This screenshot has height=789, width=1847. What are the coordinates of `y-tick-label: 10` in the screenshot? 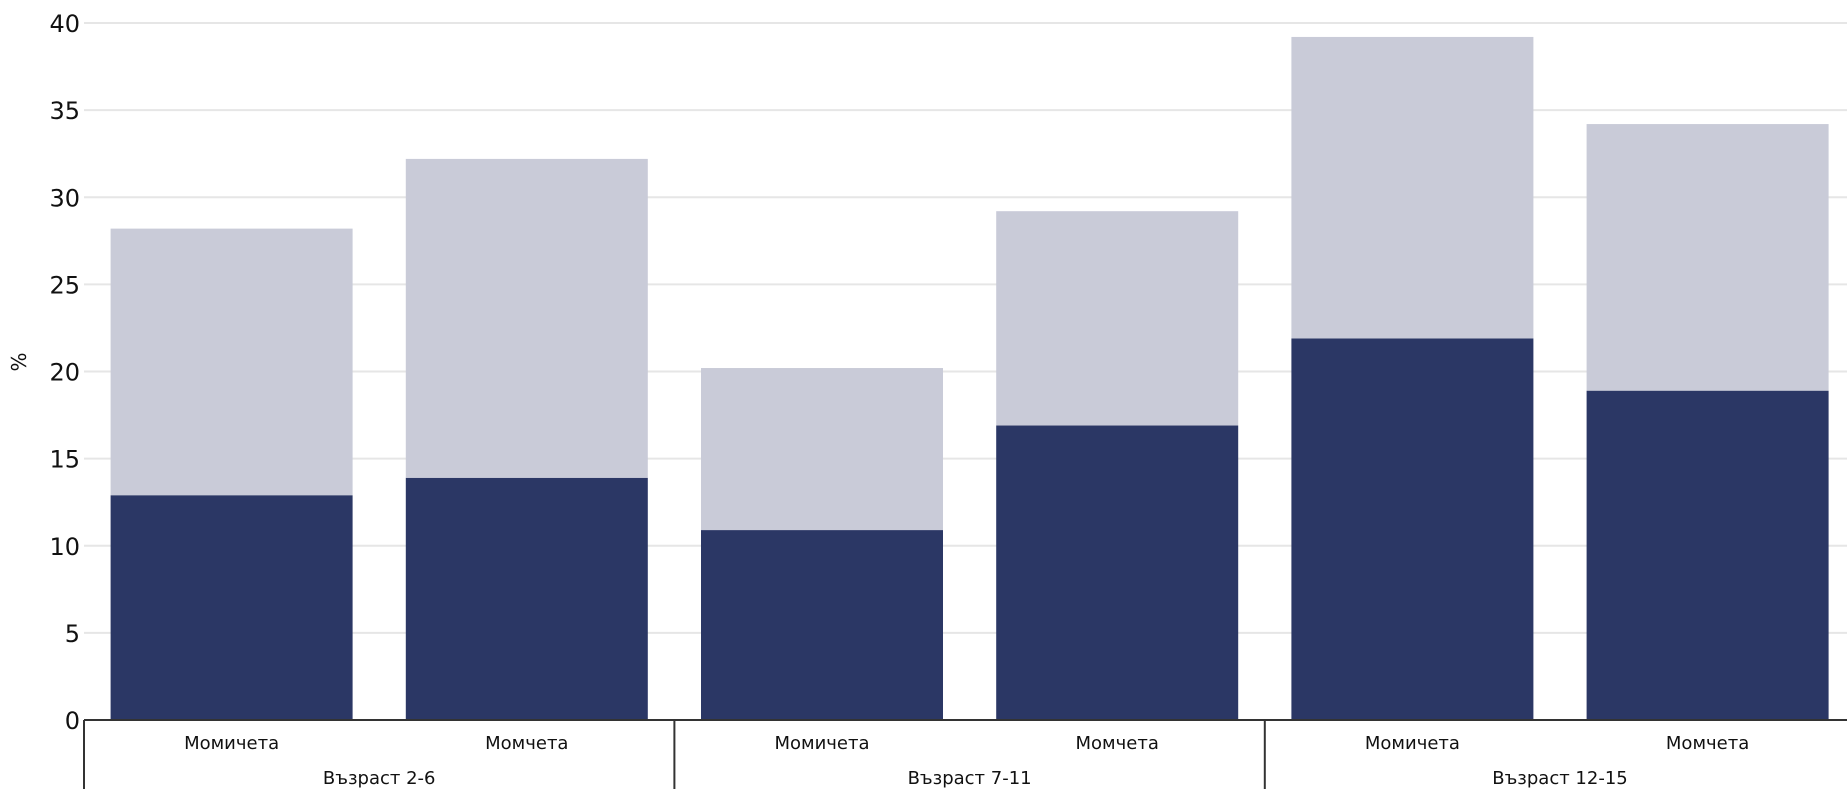 It's located at (64, 547).